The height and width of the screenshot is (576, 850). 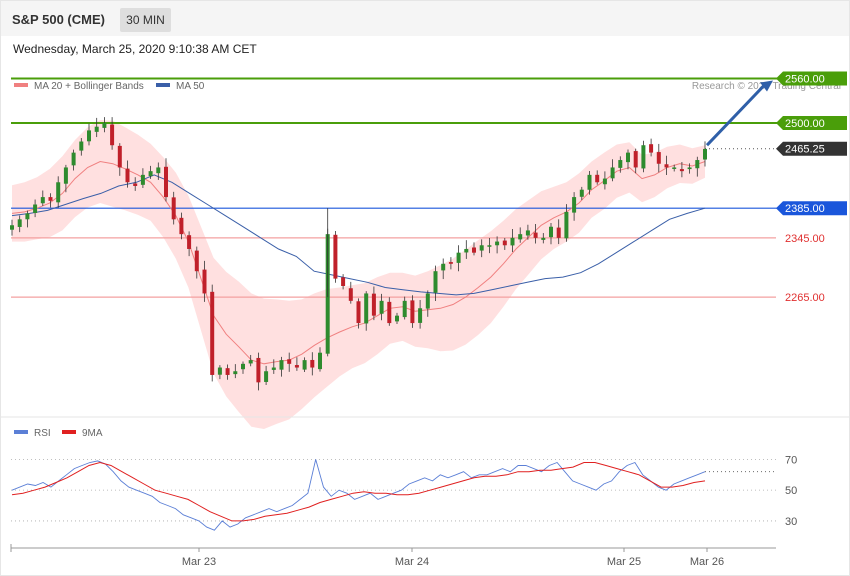 What do you see at coordinates (805, 124) in the screenshot?
I see `level-label-2500.00: 2500.00` at bounding box center [805, 124].